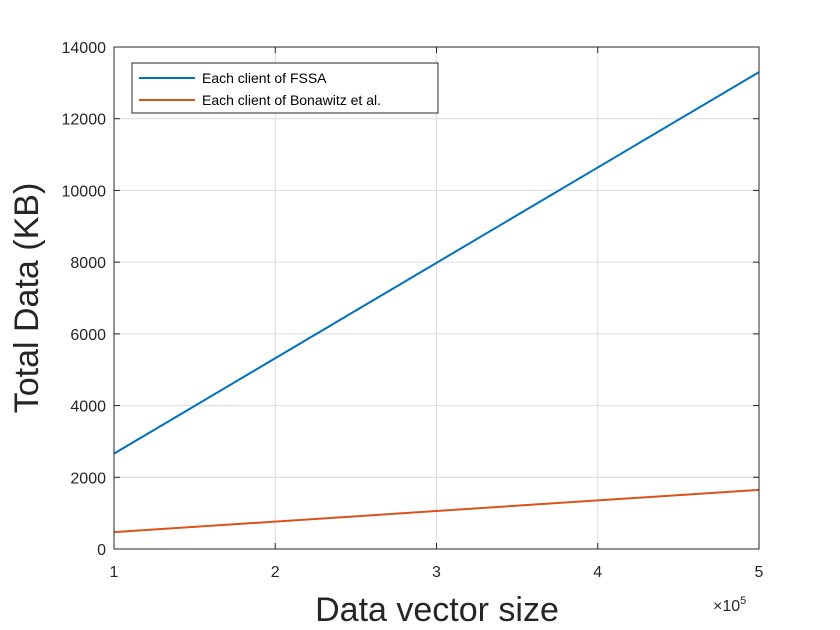 The height and width of the screenshot is (630, 840). Describe the element at coordinates (437, 610) in the screenshot. I see `x-axis-label: Data vector size` at that location.